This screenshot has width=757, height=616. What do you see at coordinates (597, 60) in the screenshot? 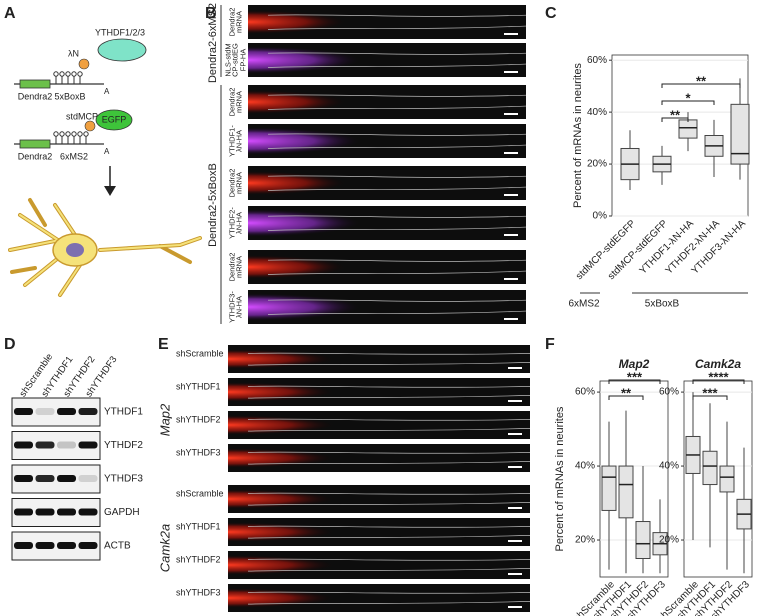
I see `y-tick-label: 60%` at bounding box center [597, 60].